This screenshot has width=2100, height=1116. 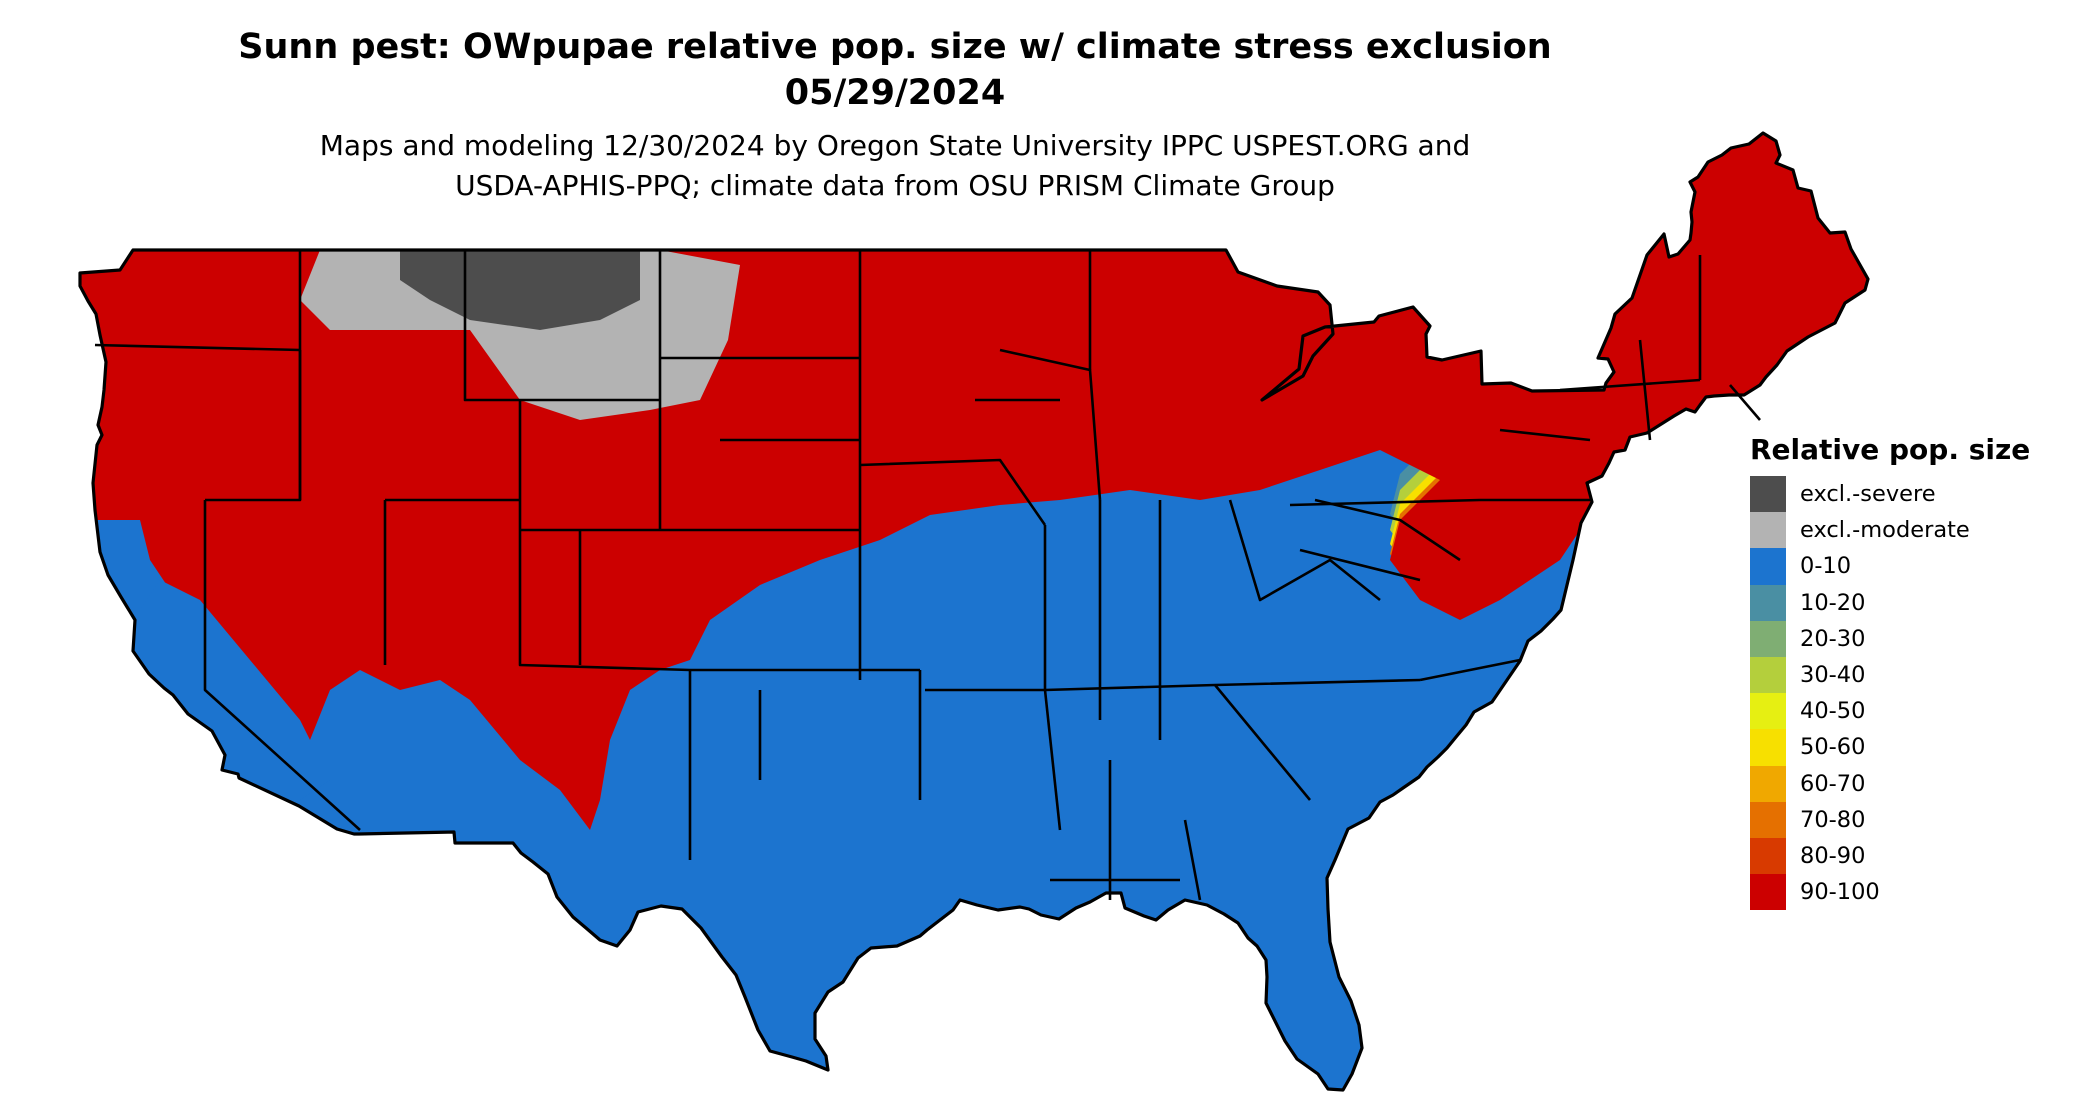 I want to click on legend-item: 20-30, so click(x=1890, y=638).